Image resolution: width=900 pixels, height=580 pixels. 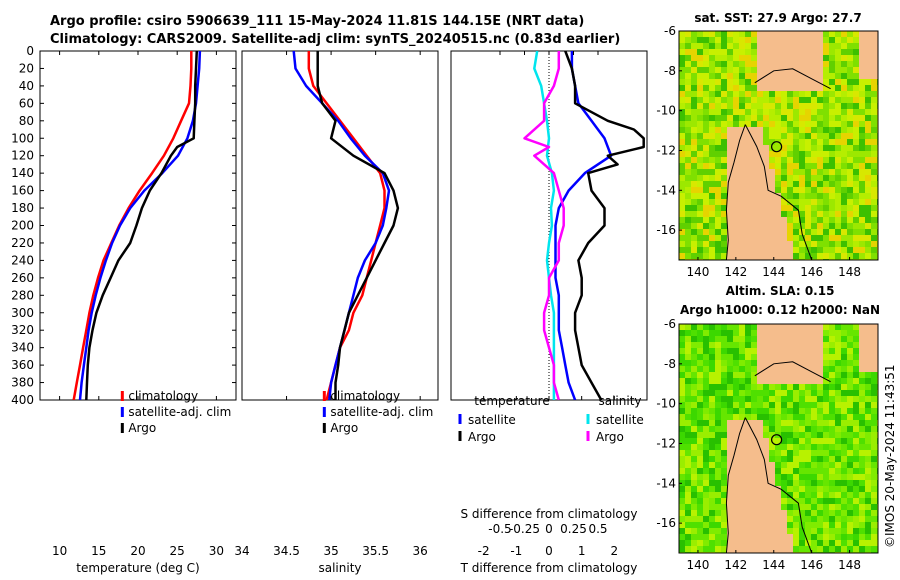 I want to click on legend-label: satellite-adj. clim, so click(x=179, y=412).